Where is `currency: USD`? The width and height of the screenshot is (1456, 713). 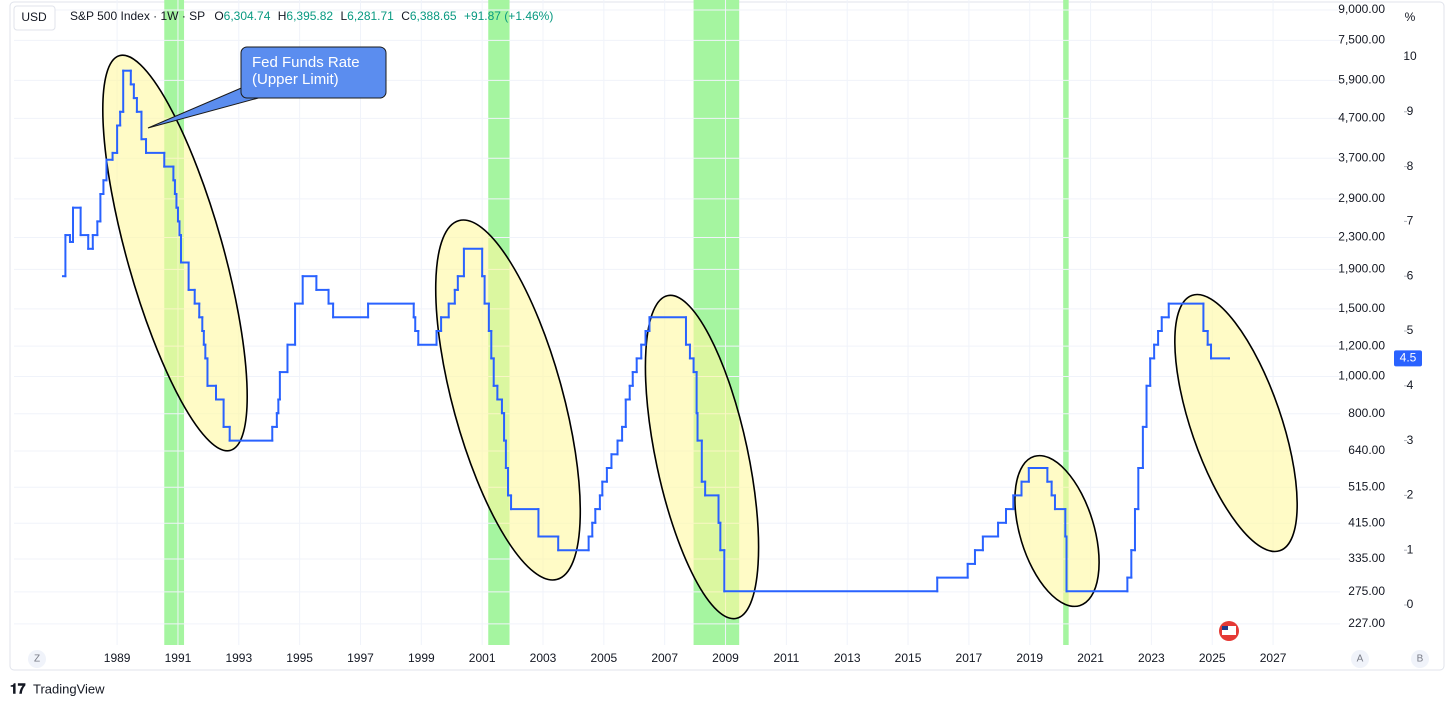 currency: USD is located at coordinates (34, 17).